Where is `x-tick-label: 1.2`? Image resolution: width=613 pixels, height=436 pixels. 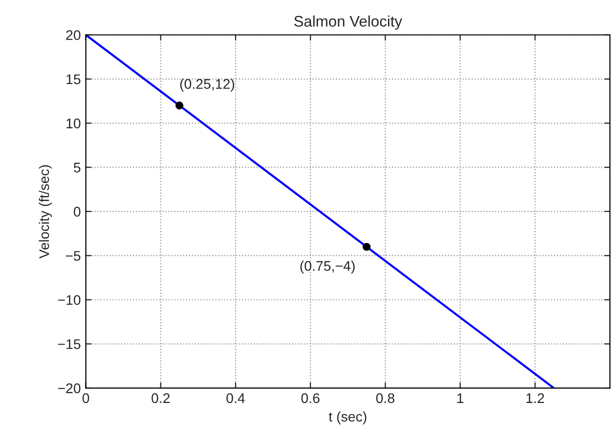 x-tick-label: 1.2 is located at coordinates (535, 398).